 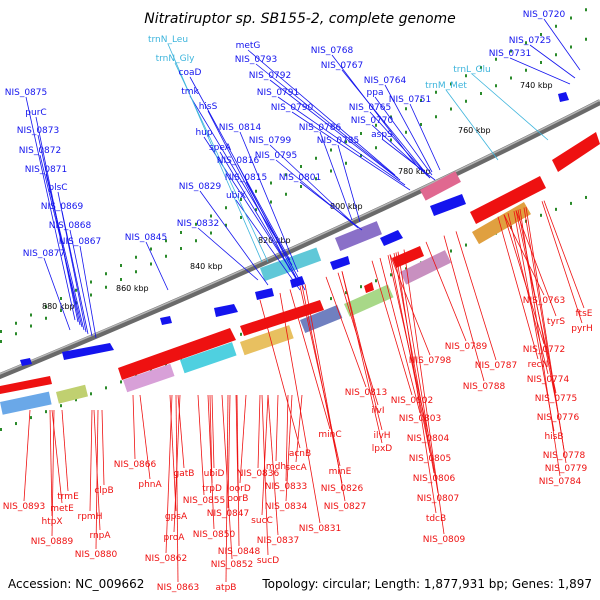 I want to click on gene-label: NIS_0788, so click(x=484, y=387).